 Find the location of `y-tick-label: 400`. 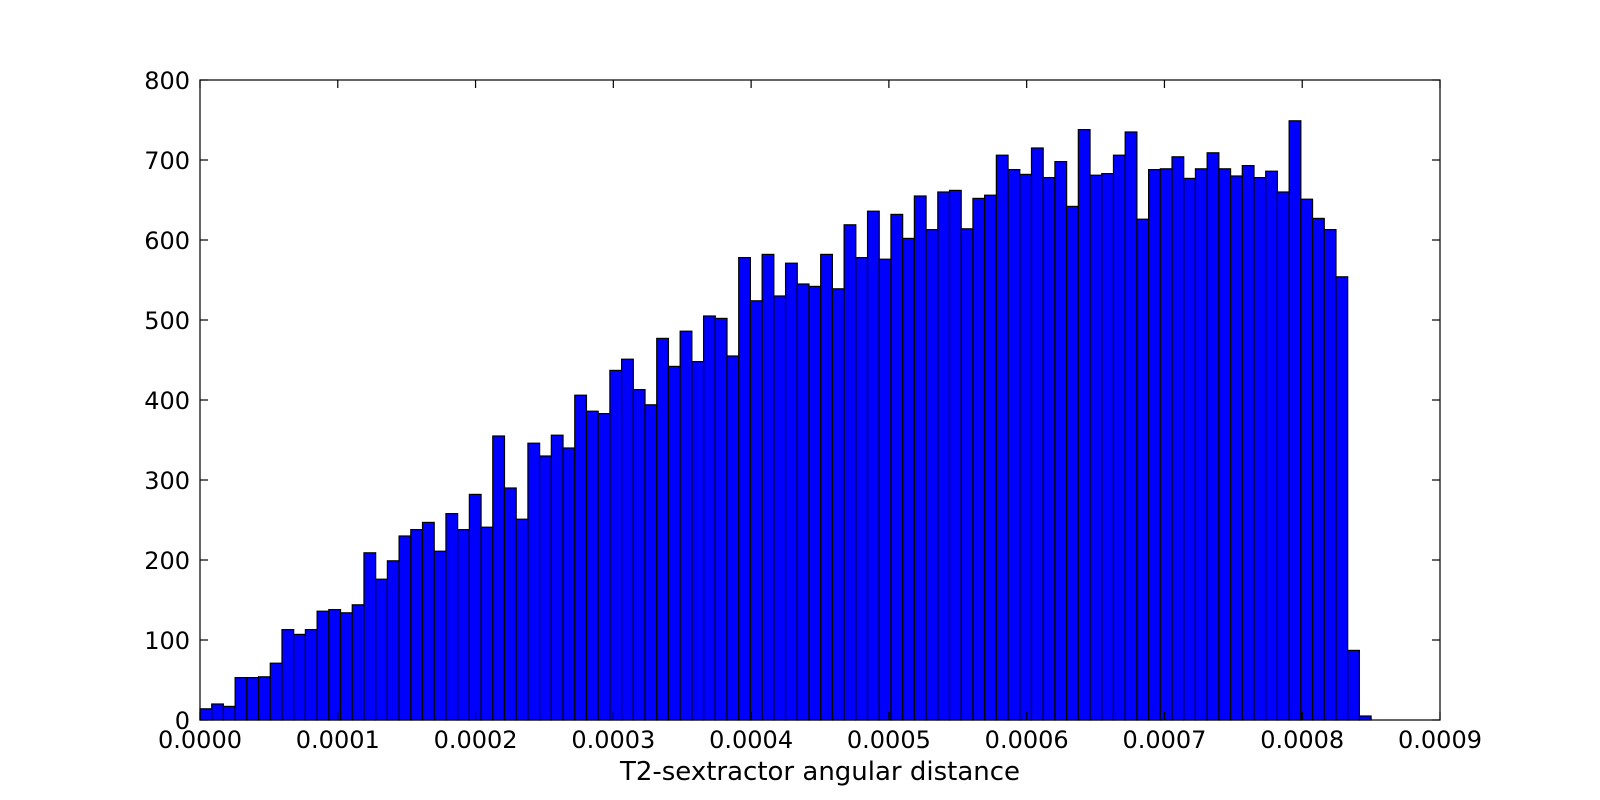

y-tick-label: 400 is located at coordinates (167, 401).